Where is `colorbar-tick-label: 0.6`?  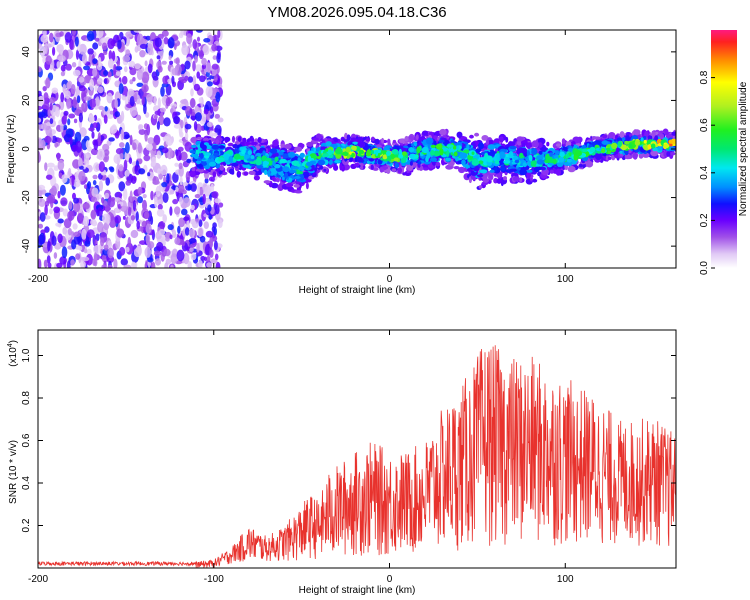
colorbar-tick-label: 0.6 is located at coordinates (704, 125).